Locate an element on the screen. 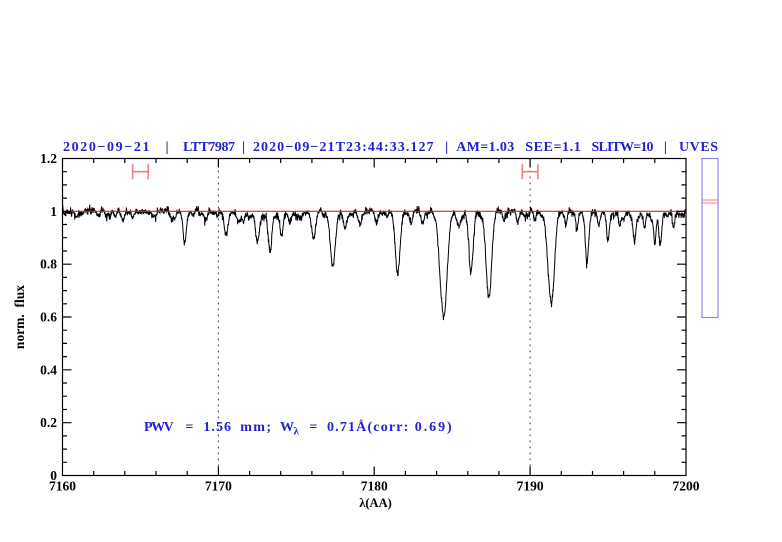 The image size is (782, 542). svg-text: norm. flux is located at coordinates (19, 317).